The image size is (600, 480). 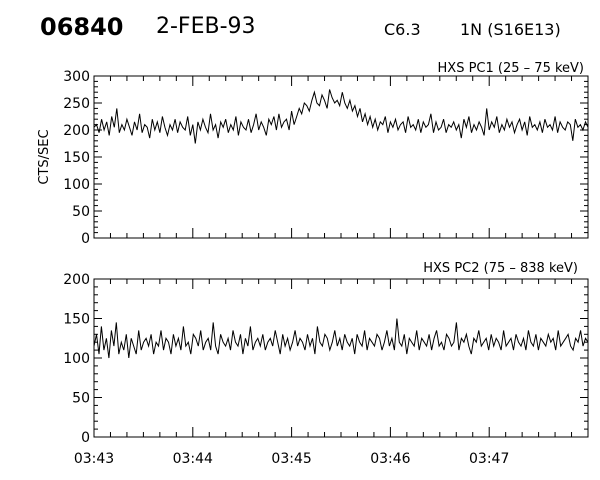 What do you see at coordinates (76, 77) in the screenshot?
I see `y-tick-label: 300` at bounding box center [76, 77].